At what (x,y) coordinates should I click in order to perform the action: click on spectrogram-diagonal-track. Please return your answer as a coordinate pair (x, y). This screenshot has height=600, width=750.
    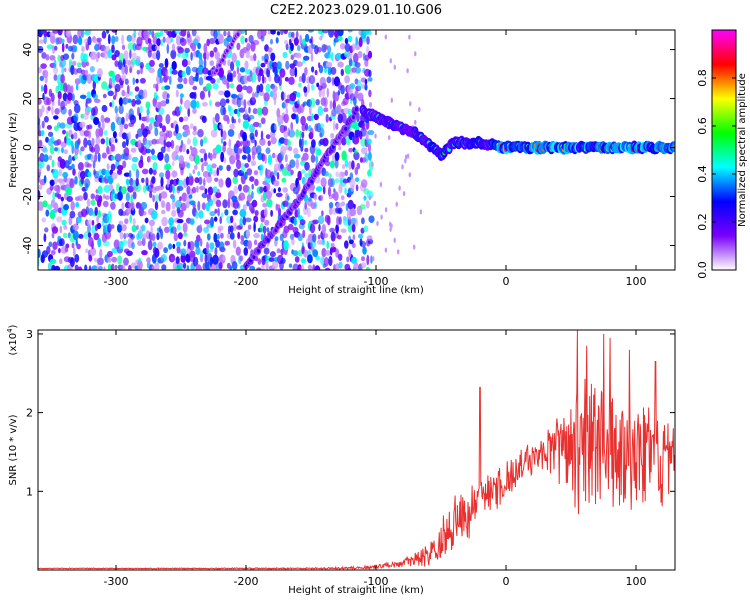
    Looking at the image, I should click on (268, 239).